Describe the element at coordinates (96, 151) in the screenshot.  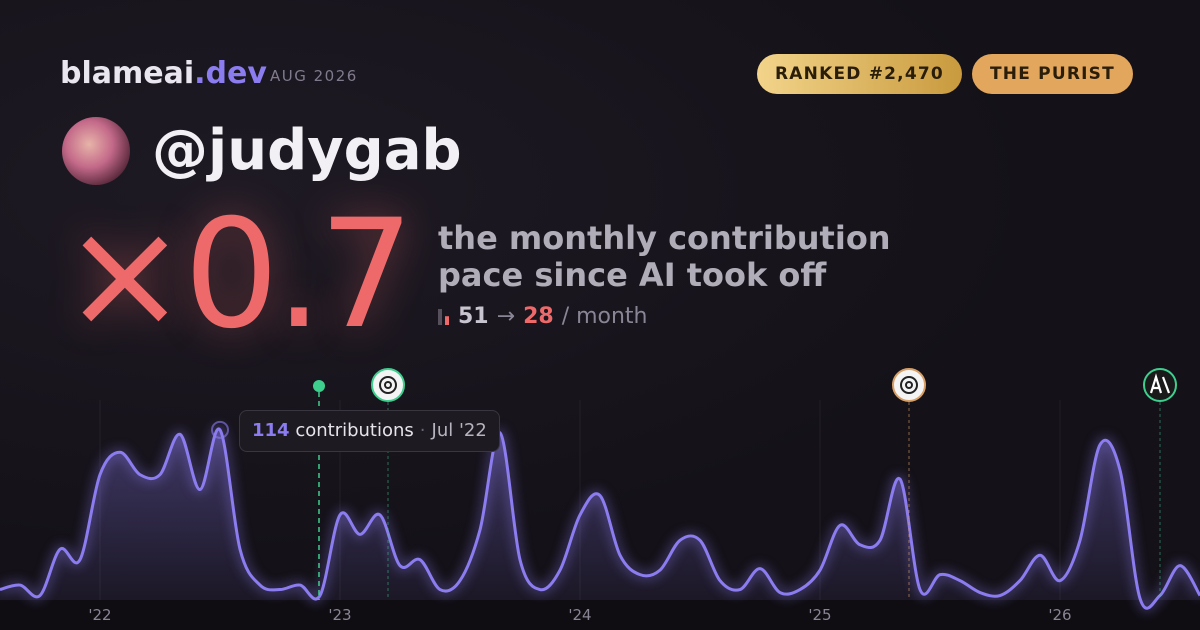
I see `avatar` at that location.